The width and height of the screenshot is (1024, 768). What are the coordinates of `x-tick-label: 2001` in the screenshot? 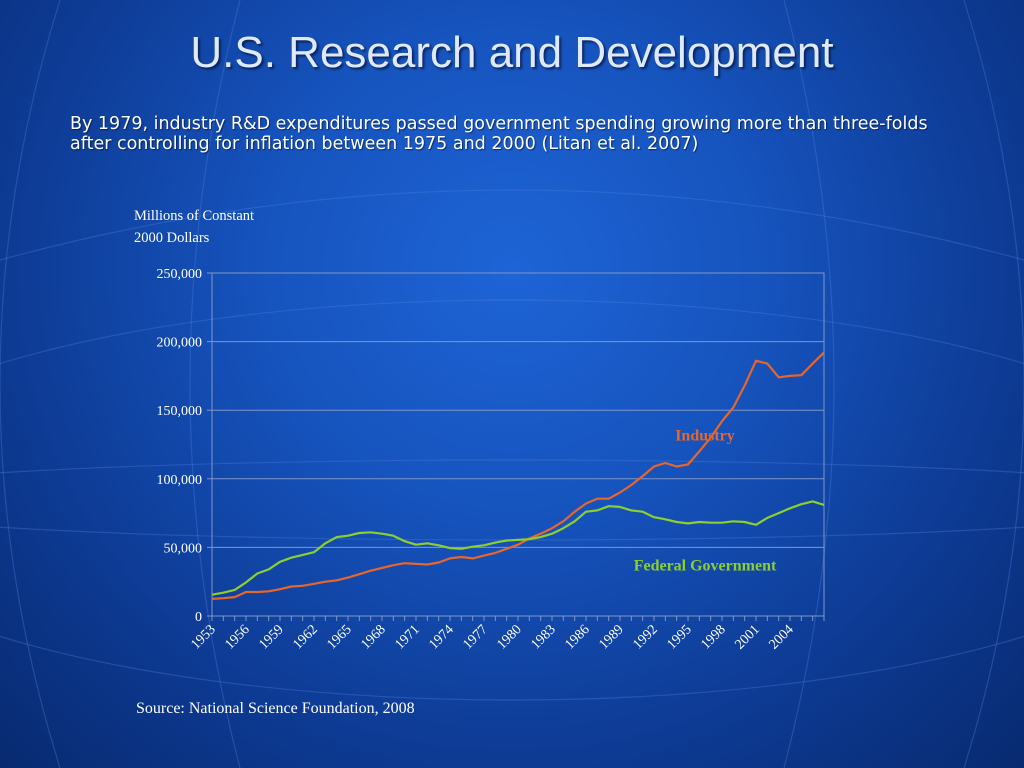 It's located at (747, 637).